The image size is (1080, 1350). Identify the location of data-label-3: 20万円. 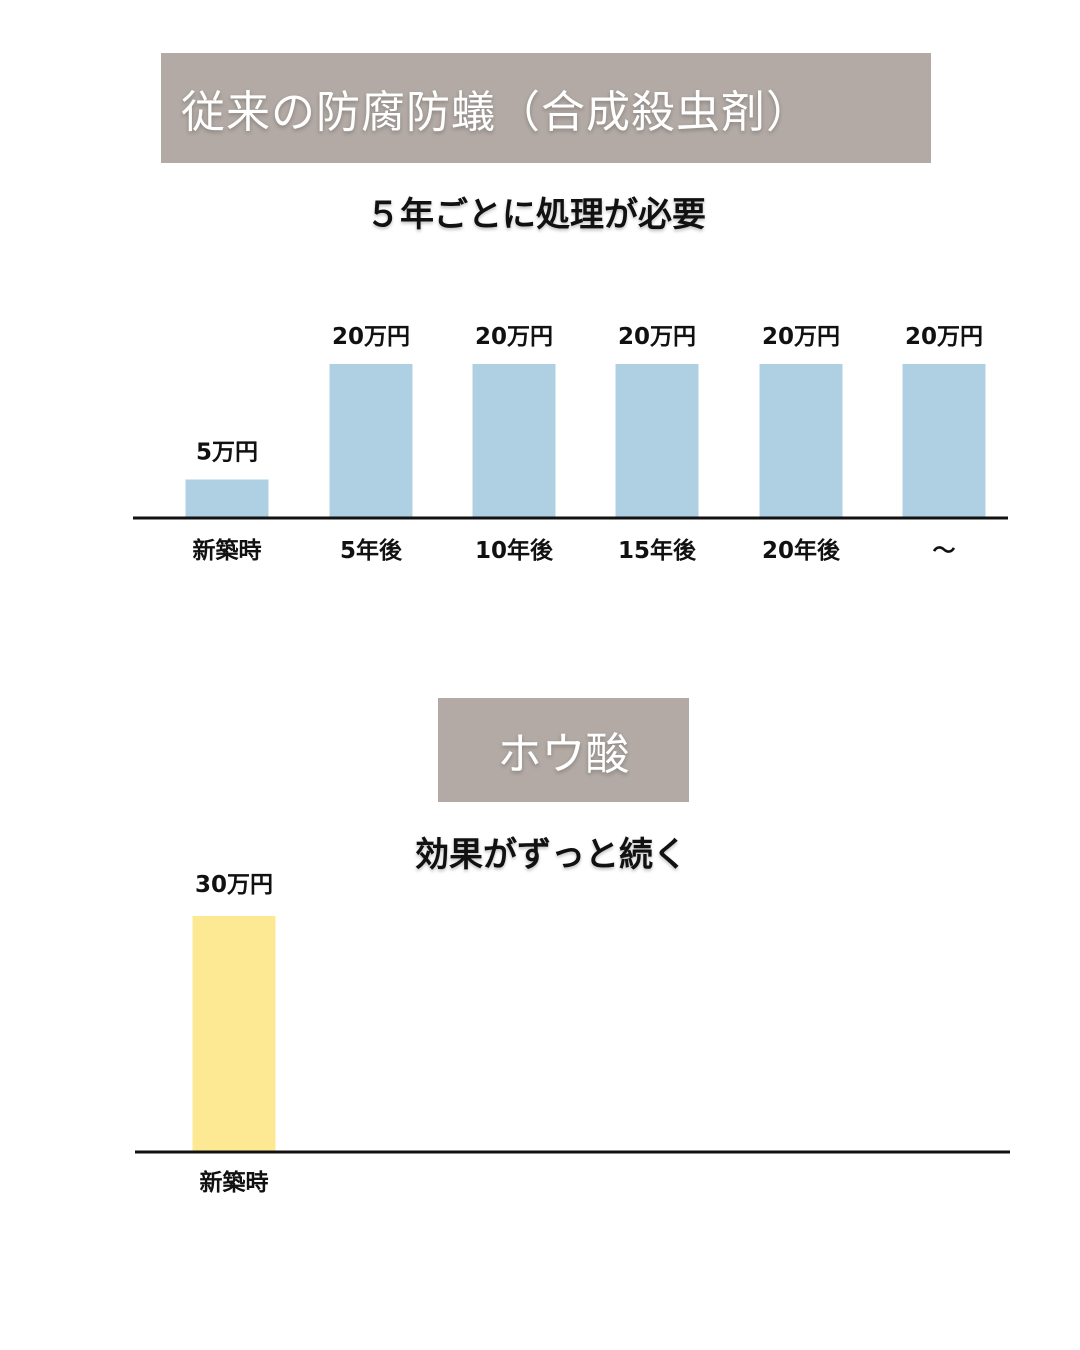
(514, 337).